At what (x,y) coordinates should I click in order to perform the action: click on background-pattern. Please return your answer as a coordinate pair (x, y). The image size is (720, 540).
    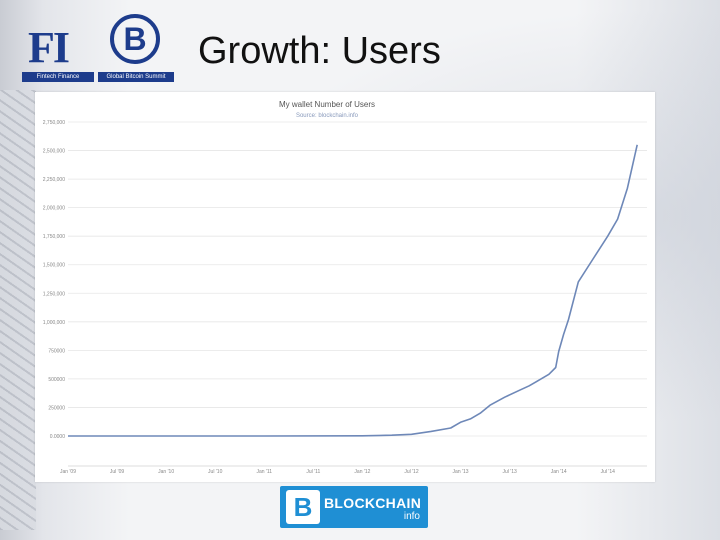
    Looking at the image, I should click on (18, 310).